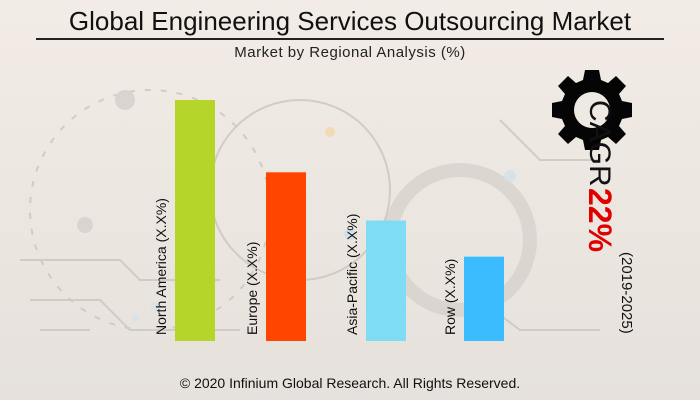 This screenshot has width=700, height=400. What do you see at coordinates (352, 274) in the screenshot?
I see `bar-label-asia-pacific: Asia-Pacific (X.X%)` at bounding box center [352, 274].